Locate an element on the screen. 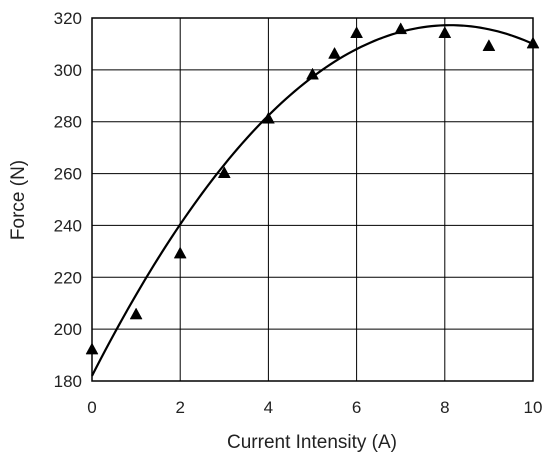 Image resolution: width=550 pixels, height=465 pixels. y-tick-label: 320 is located at coordinates (68, 18).